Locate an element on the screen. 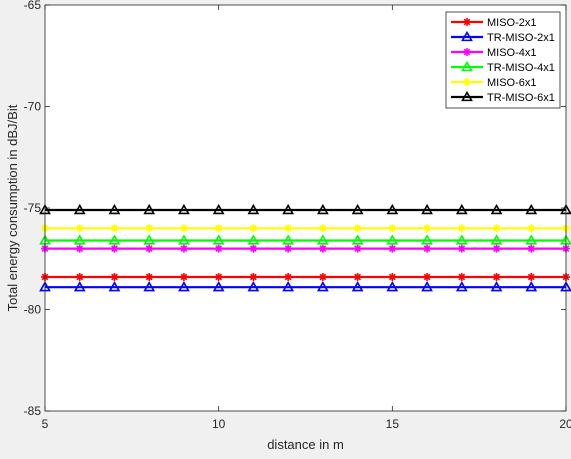 The image size is (571, 459). series-tr-miso-4x1 is located at coordinates (305, 239).